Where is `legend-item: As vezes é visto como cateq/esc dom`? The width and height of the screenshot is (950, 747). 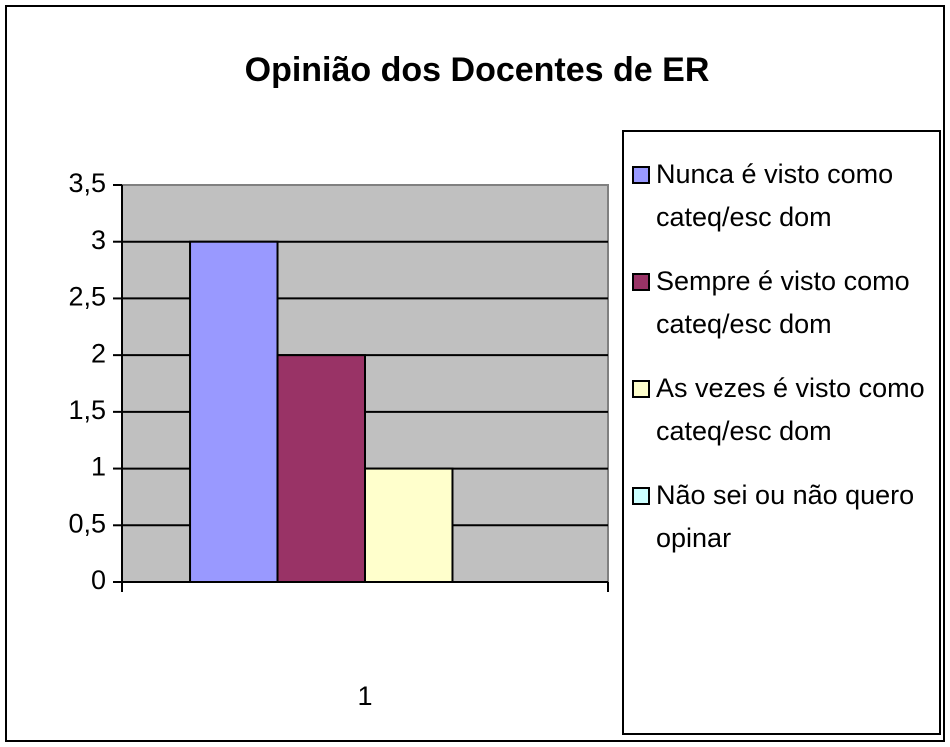 legend-item: As vezes é visto como cateq/esc dom is located at coordinates (785, 410).